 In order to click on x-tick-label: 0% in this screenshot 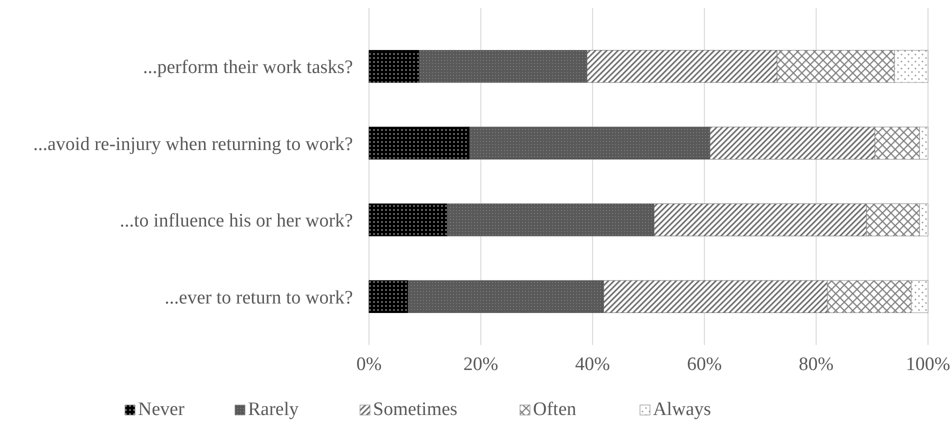, I will do `click(369, 364)`.